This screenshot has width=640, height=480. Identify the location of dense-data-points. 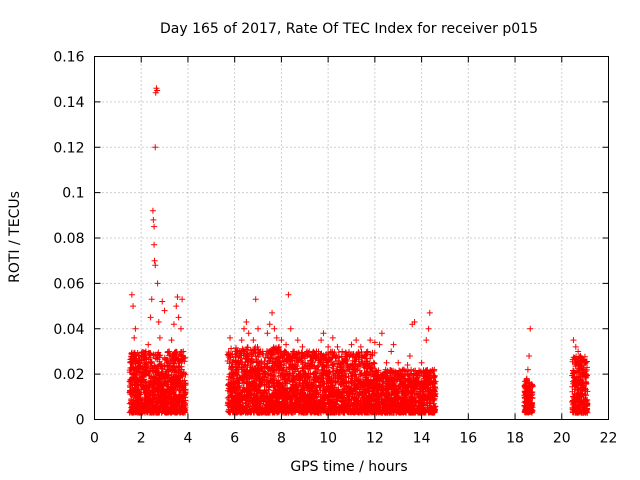
(358, 380).